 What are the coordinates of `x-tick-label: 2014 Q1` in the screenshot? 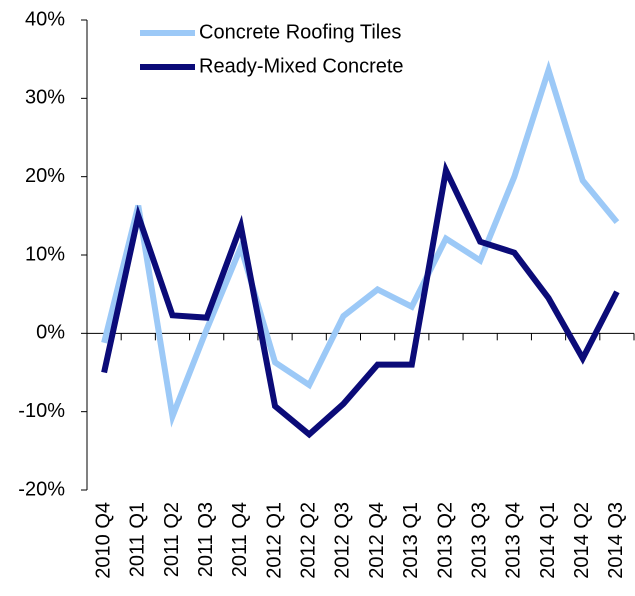 It's located at (548, 540).